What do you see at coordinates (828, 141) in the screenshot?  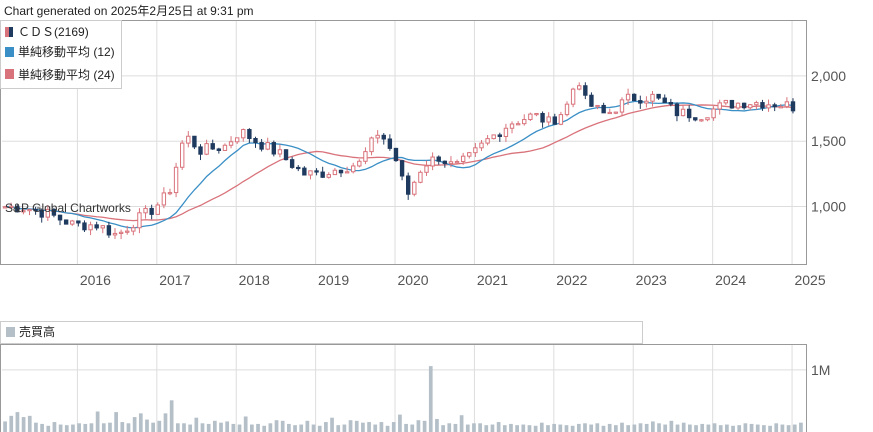 I see `y-tick-label: 1,500` at bounding box center [828, 141].